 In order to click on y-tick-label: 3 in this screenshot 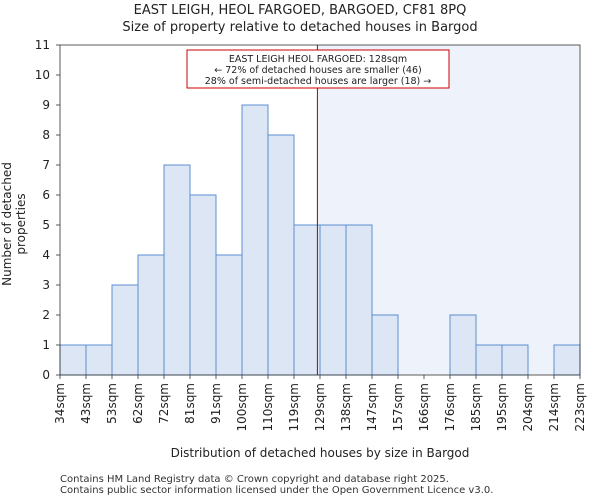, I will do `click(46, 285)`.